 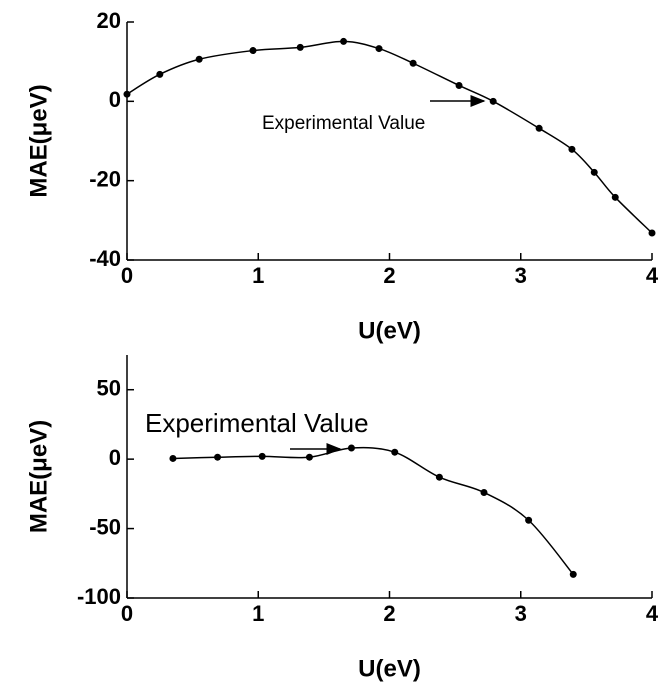 What do you see at coordinates (105, 258) in the screenshot?
I see `y-tick-label: -40` at bounding box center [105, 258].